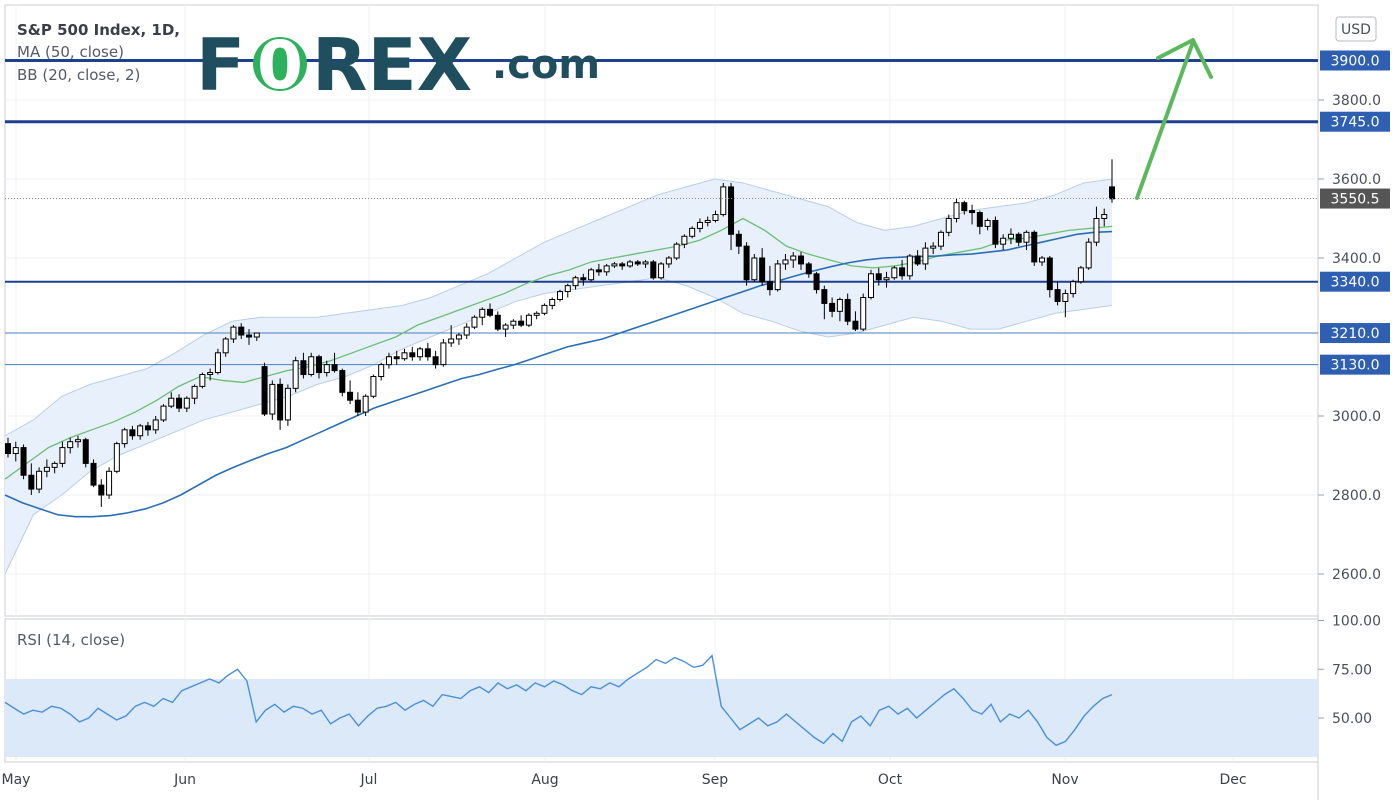 This screenshot has width=1398, height=806. What do you see at coordinates (1356, 29) in the screenshot?
I see `currency-button: USD` at bounding box center [1356, 29].